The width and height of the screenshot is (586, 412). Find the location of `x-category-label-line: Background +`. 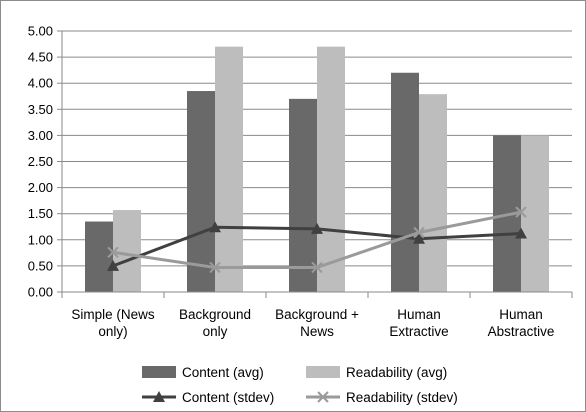

x-category-label-line: Background + is located at coordinates (317, 314).